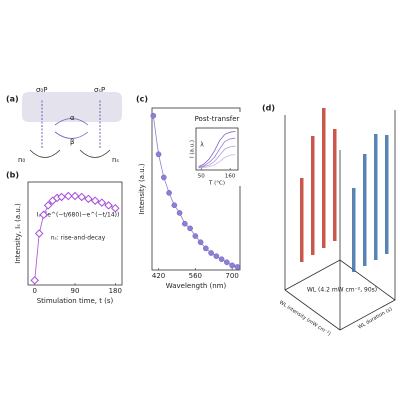 Image resolution: width=400 pixels, height=400 pixels. Describe the element at coordinates (230, 177) in the screenshot. I see `x-tick-label: 160` at that location.